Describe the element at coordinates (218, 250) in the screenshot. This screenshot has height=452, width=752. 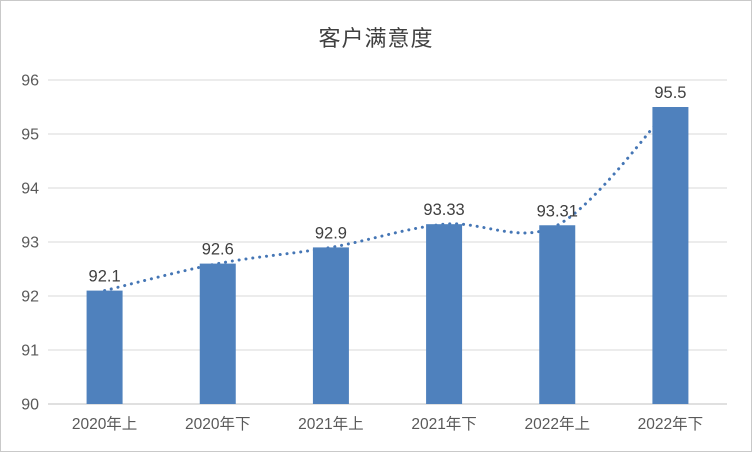
I see `data-label: 92.6` at that location.